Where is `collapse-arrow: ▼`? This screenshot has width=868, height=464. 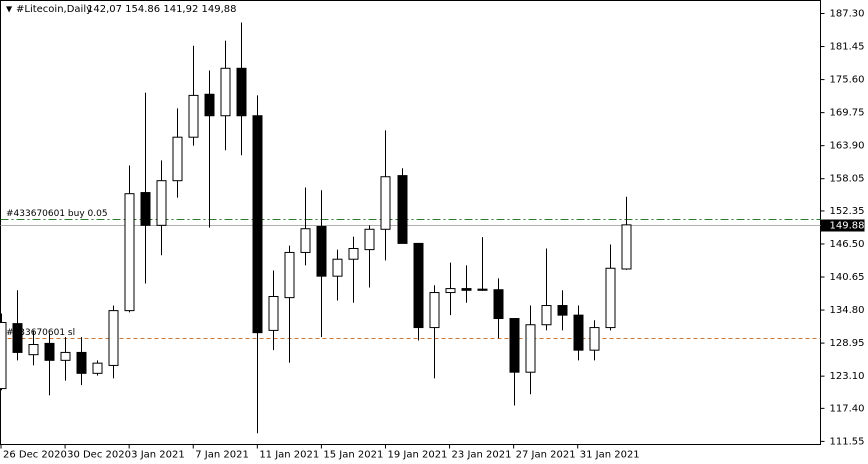 collapse-arrow: ▼ is located at coordinates (9, 9).